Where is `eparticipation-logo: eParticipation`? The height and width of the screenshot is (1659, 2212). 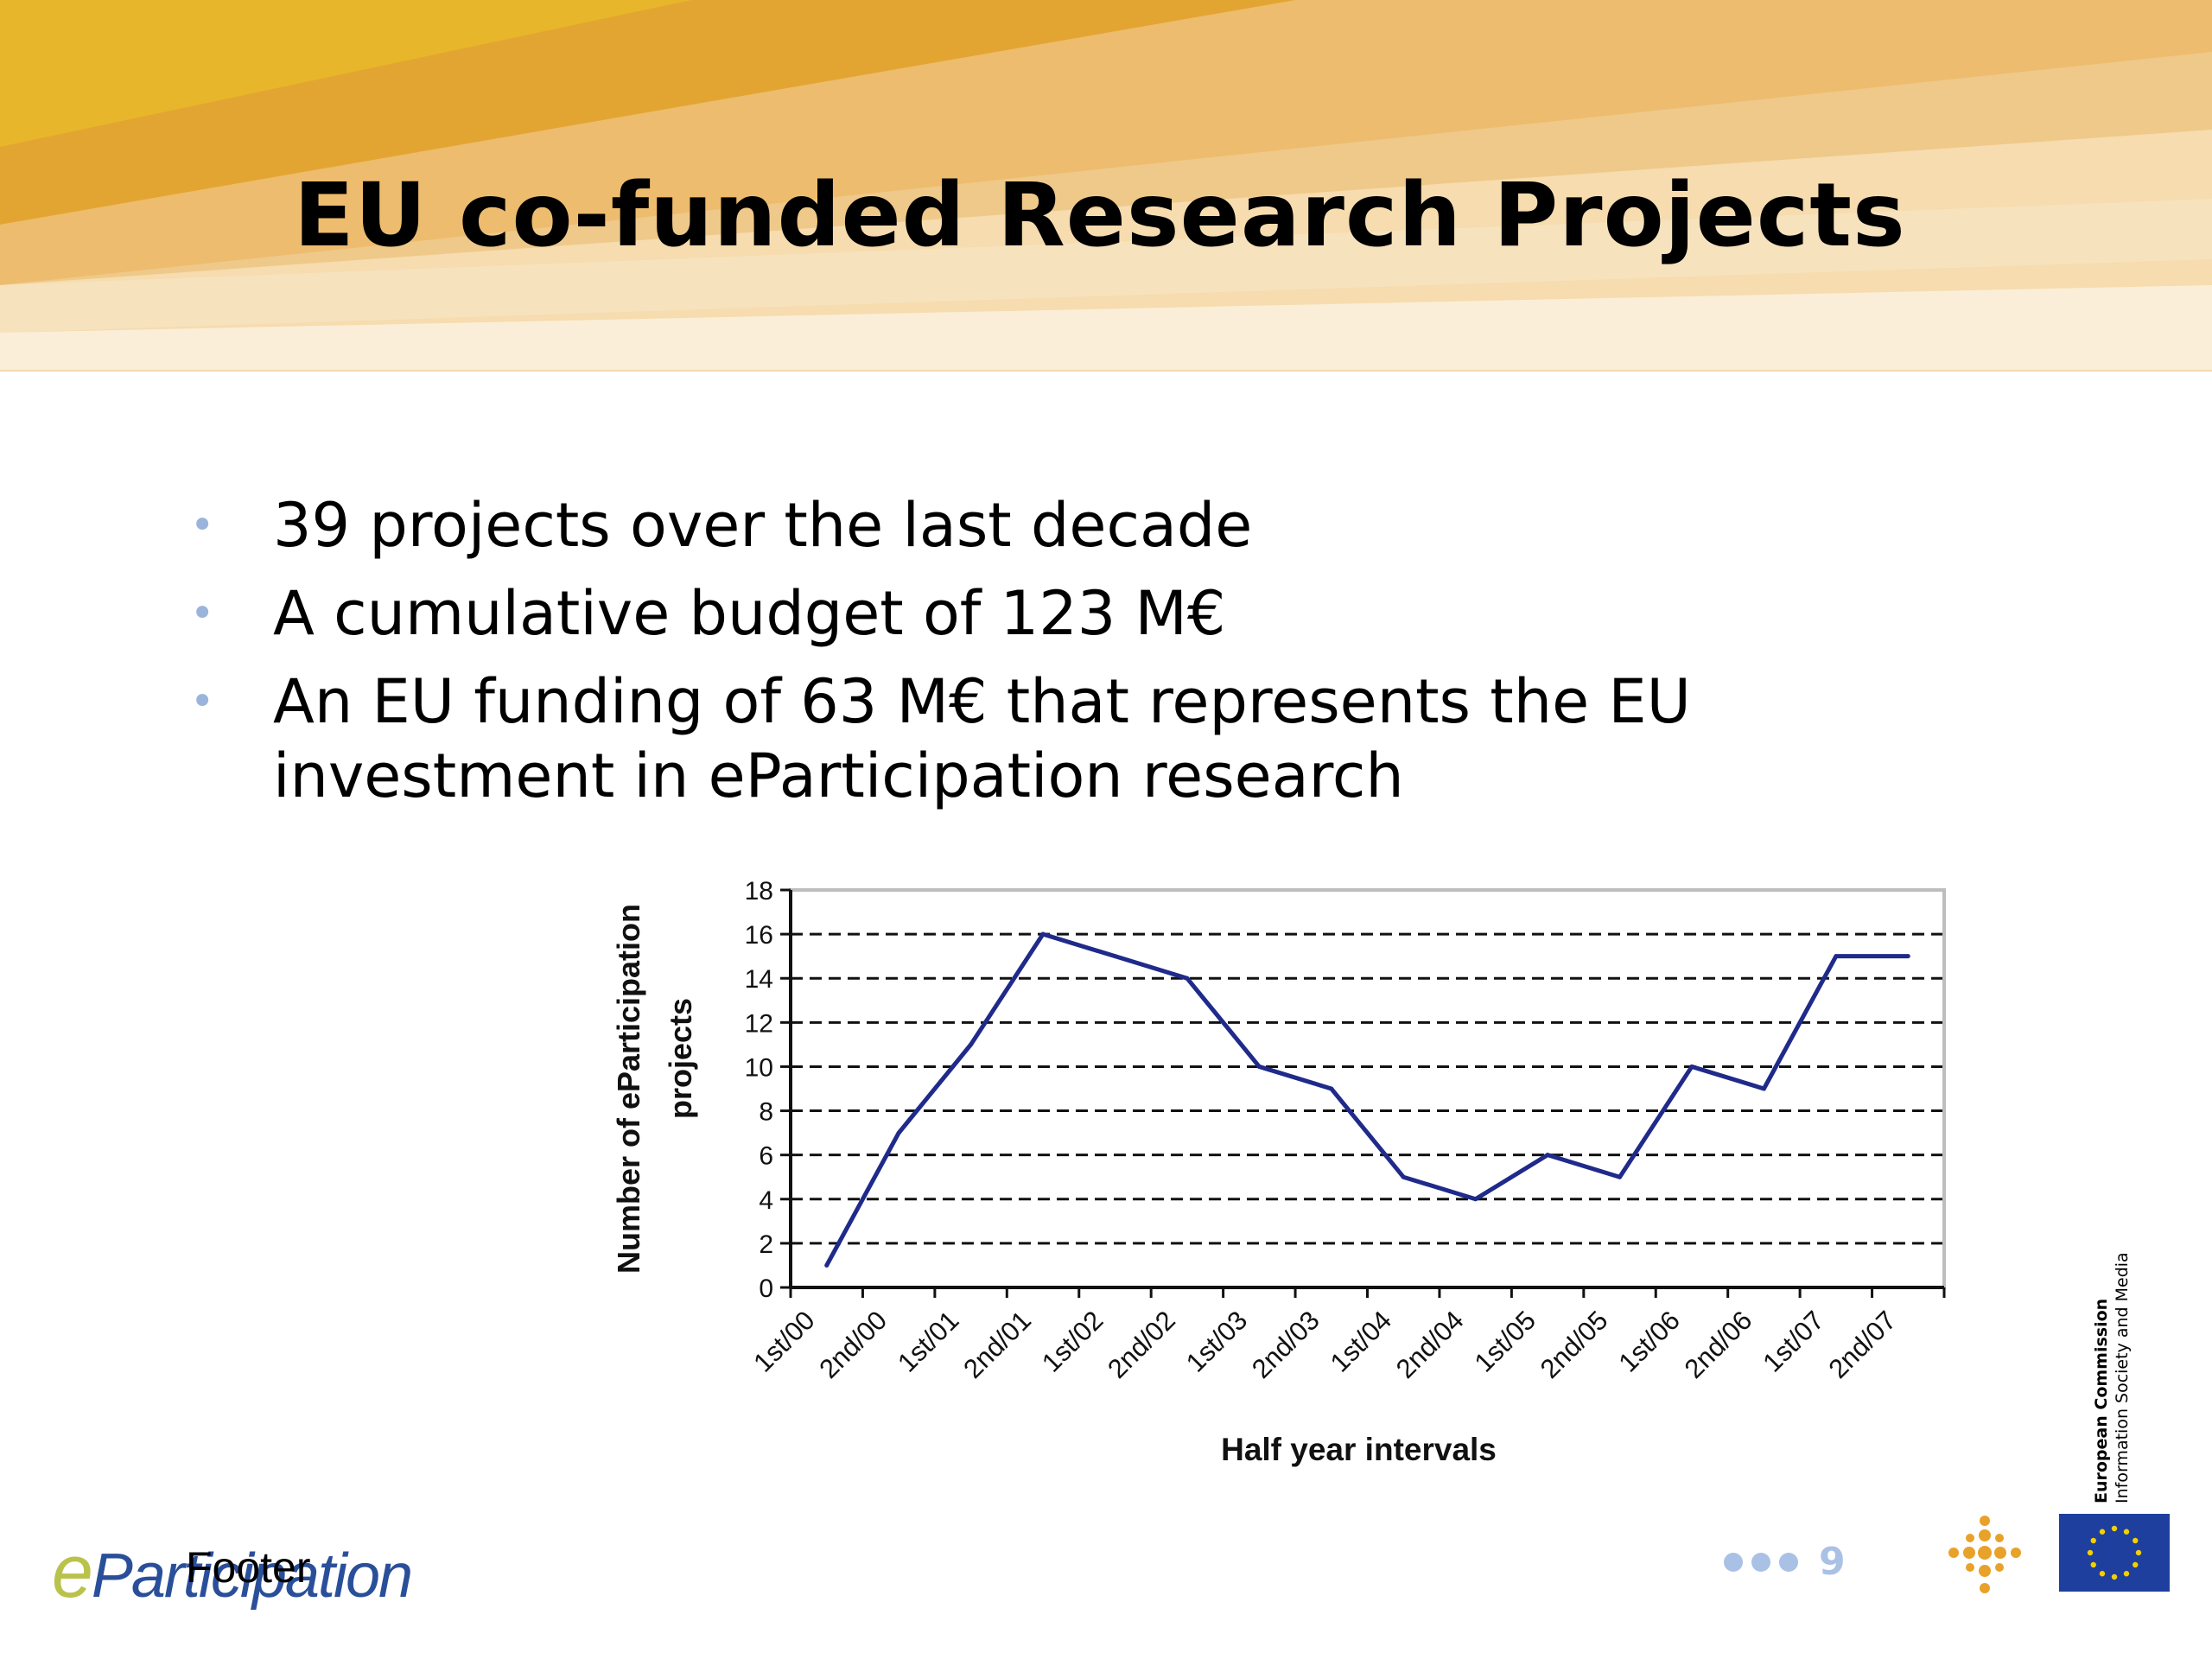 eparticipation-logo: eParticipation is located at coordinates (232, 1572).